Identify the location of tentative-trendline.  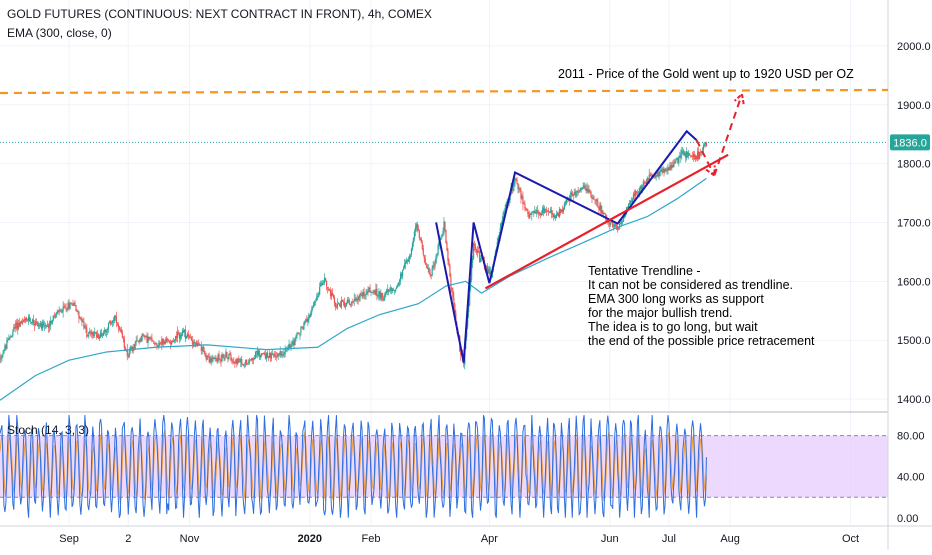
(606, 221).